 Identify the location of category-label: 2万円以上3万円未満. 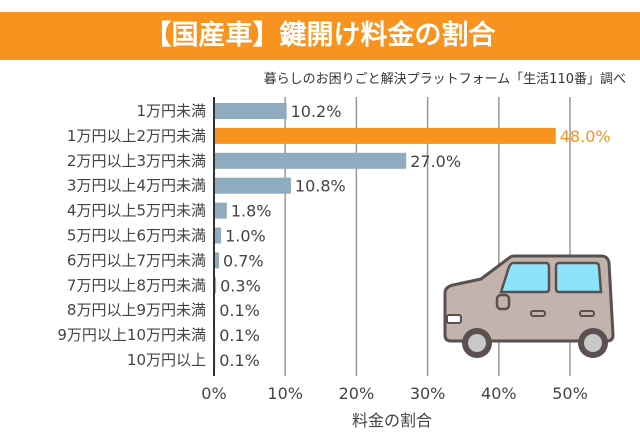
(136, 161).